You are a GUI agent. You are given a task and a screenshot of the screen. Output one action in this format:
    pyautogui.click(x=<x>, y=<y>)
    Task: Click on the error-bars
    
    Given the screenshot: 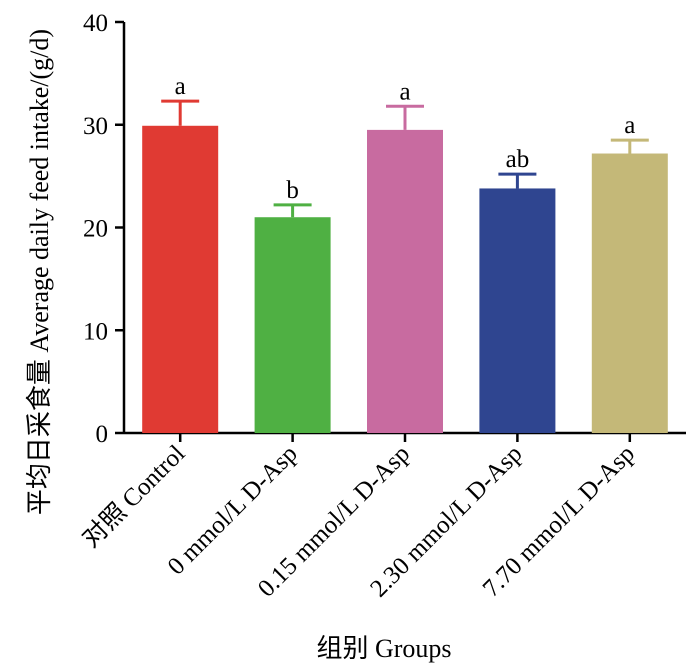 What is the action you would take?
    pyautogui.click(x=405, y=158)
    